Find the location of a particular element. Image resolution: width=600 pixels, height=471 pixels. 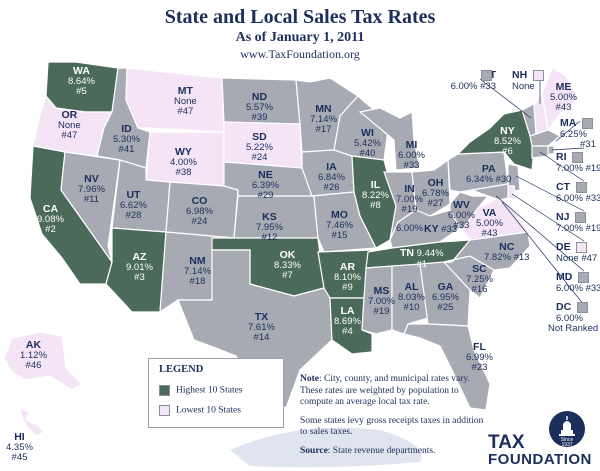

label-FL: FL 6.99% #23 is located at coordinates (479, 357).